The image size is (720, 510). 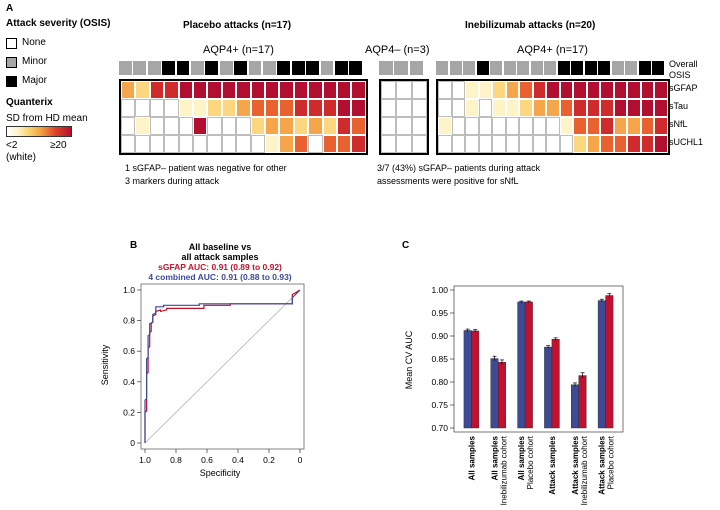 What do you see at coordinates (11, 81) in the screenshot?
I see `legend-swatch-major` at bounding box center [11, 81].